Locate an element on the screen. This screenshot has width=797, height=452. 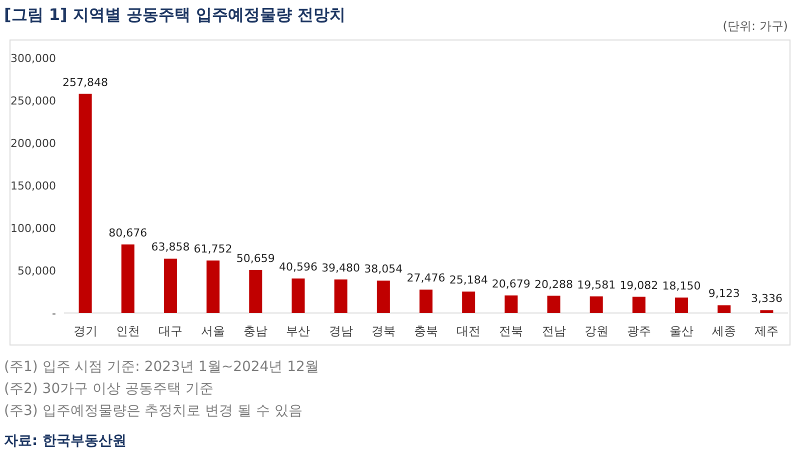
data-label: 19,082 is located at coordinates (639, 285).